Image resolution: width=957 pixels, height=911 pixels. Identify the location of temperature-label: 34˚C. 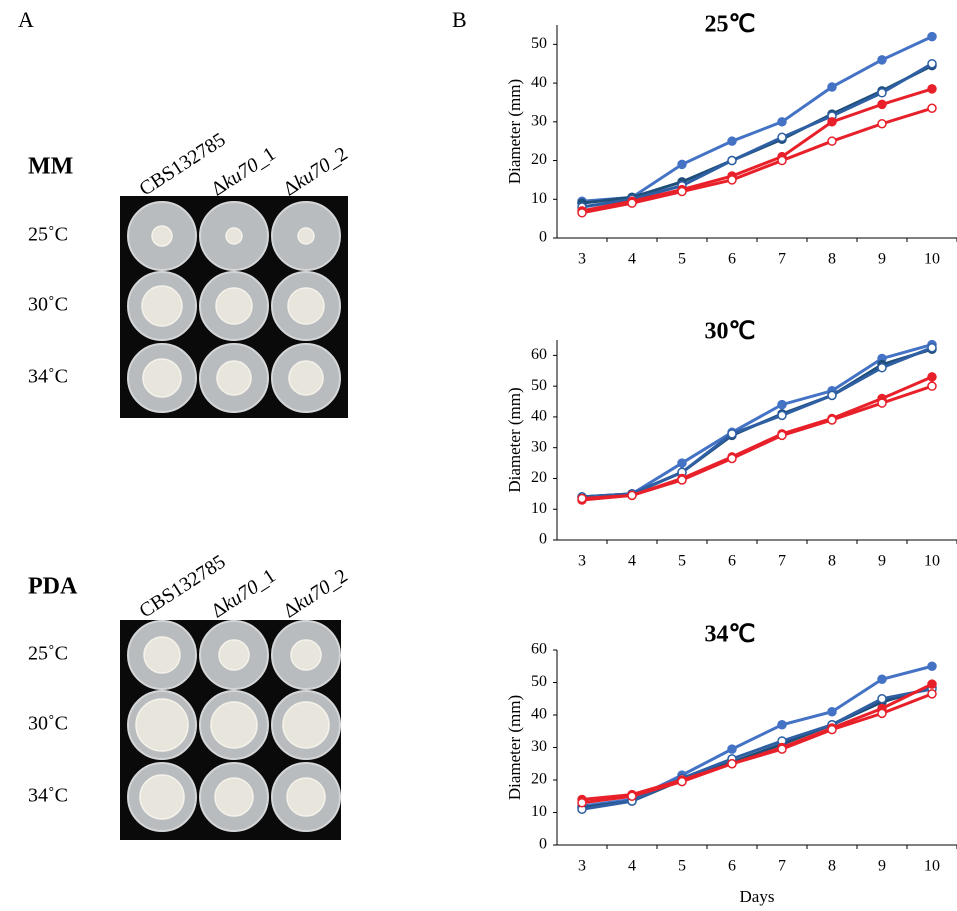
(48, 796).